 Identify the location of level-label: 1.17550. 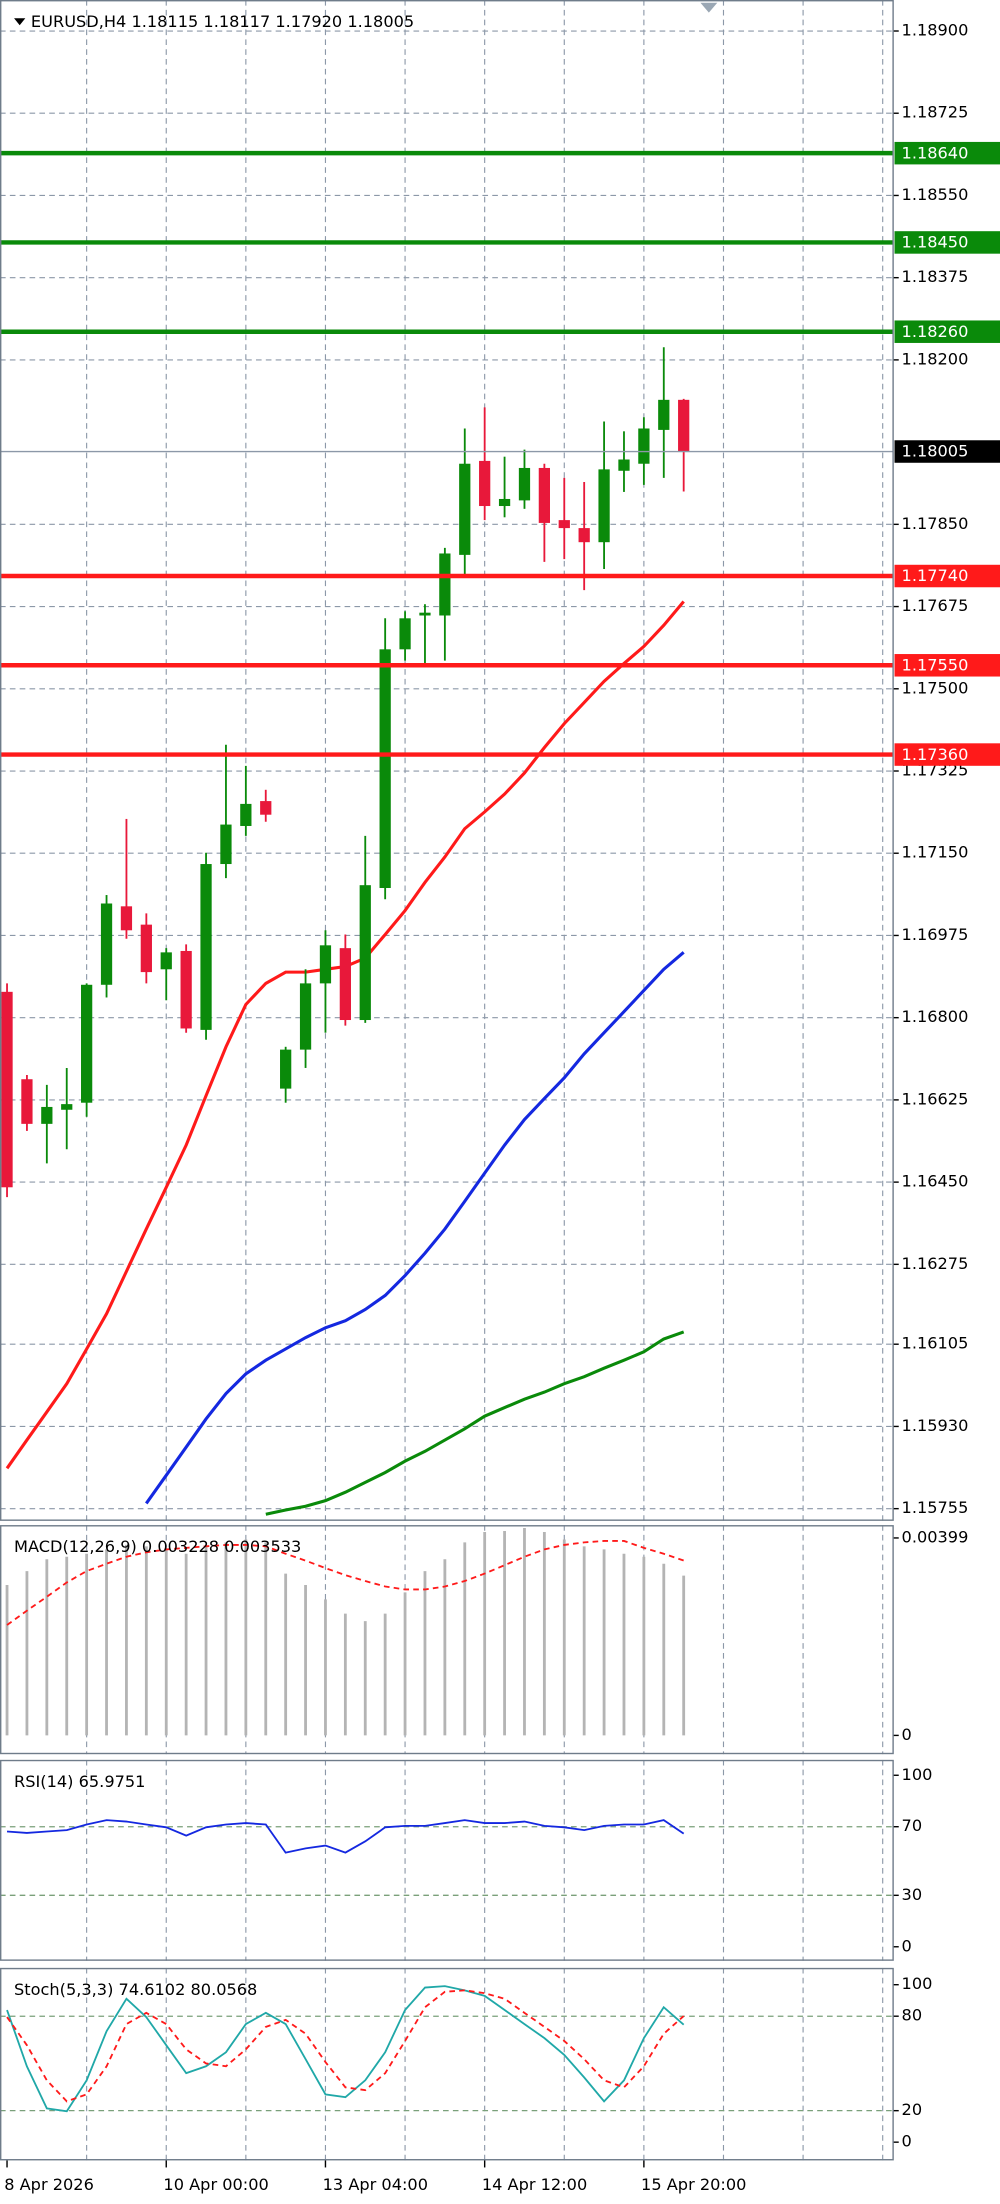
(935, 664).